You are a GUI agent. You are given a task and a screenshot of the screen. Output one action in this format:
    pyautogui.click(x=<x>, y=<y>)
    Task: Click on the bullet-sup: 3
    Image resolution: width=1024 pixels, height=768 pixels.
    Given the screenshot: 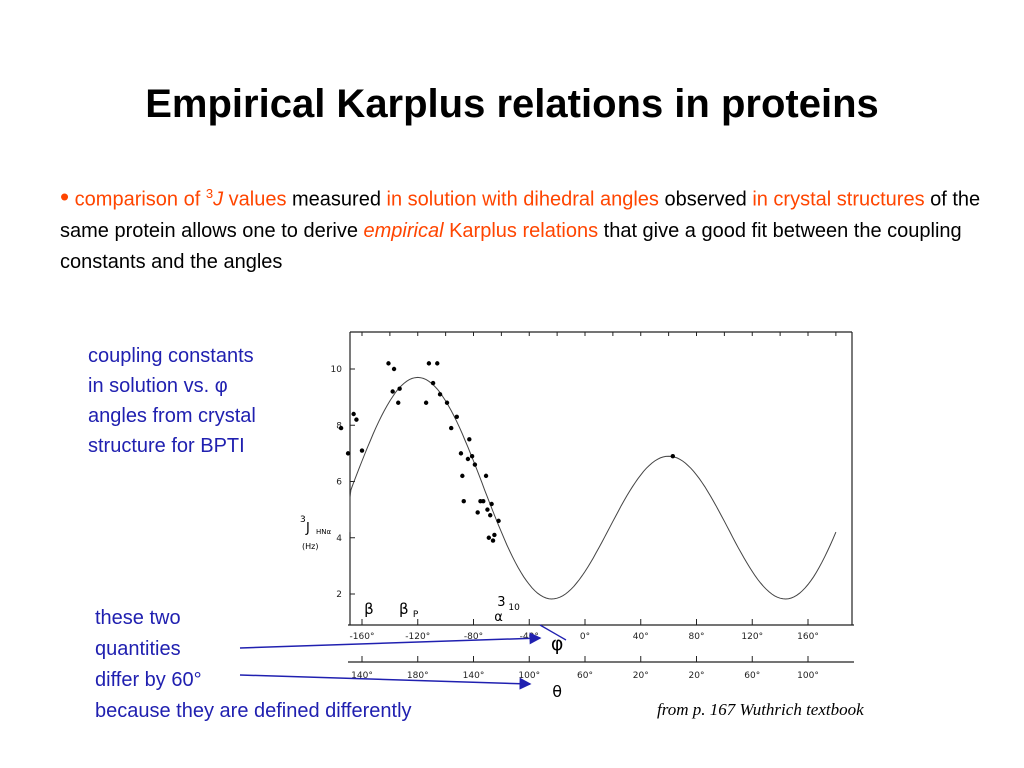 What is the action you would take?
    pyautogui.click(x=209, y=193)
    